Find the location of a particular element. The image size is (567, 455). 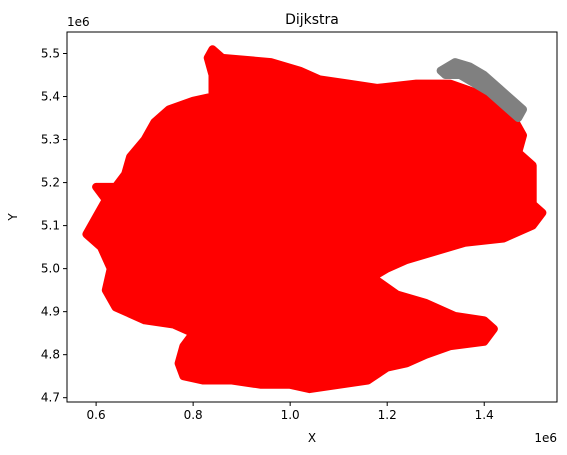

x-axis-label: X is located at coordinates (312, 438).